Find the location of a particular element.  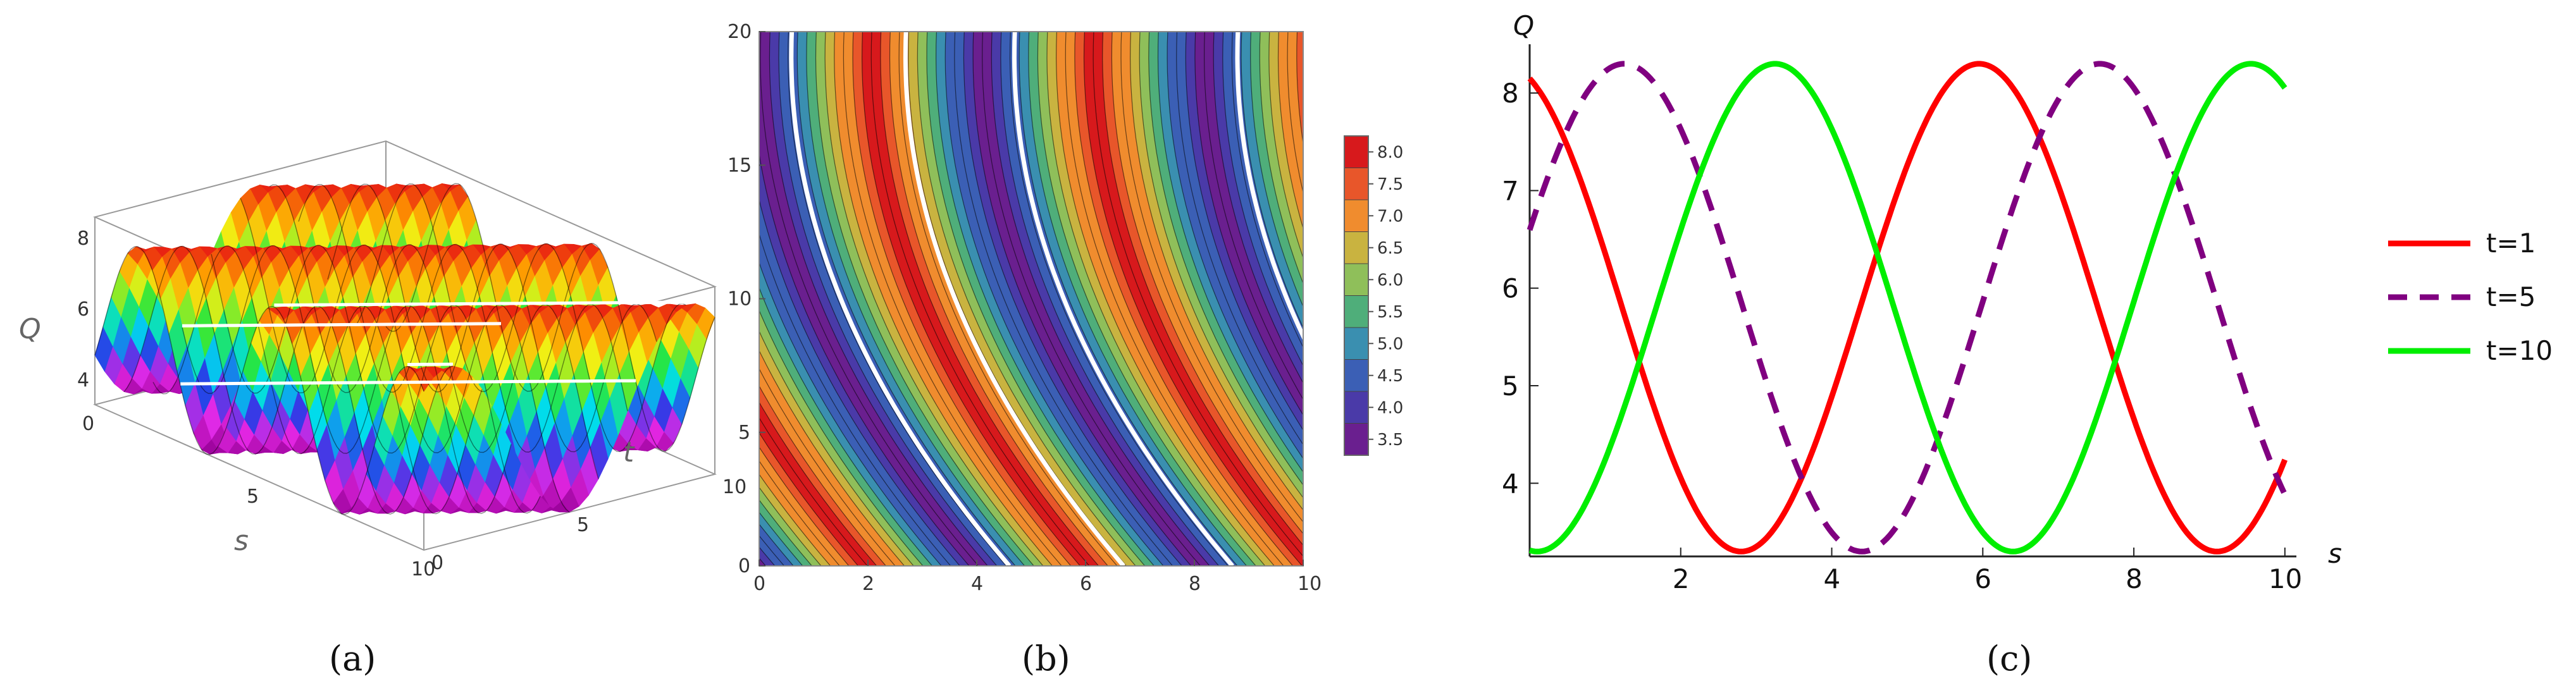

x-tick-label: 0 is located at coordinates (759, 584).